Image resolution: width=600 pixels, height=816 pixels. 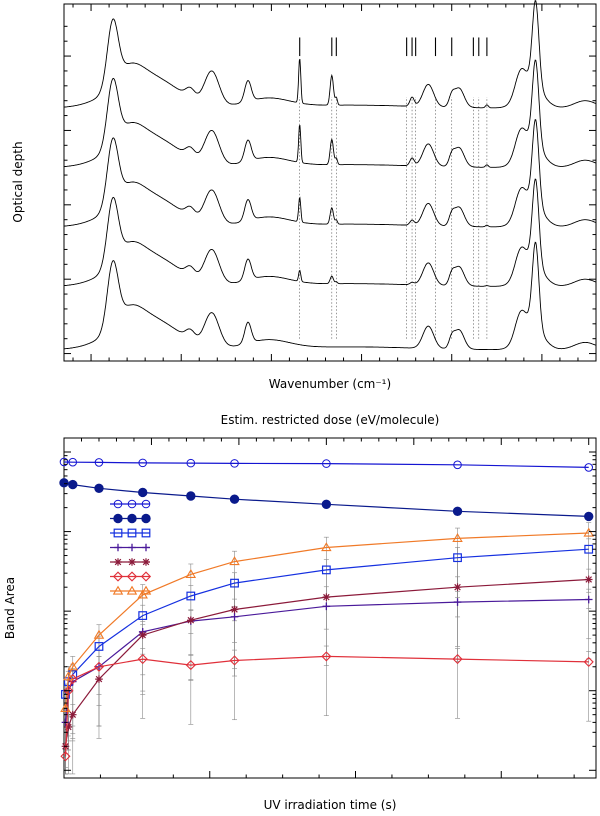 I want to click on spectra-y-axis-label: Optical depth, so click(x=18, y=181).